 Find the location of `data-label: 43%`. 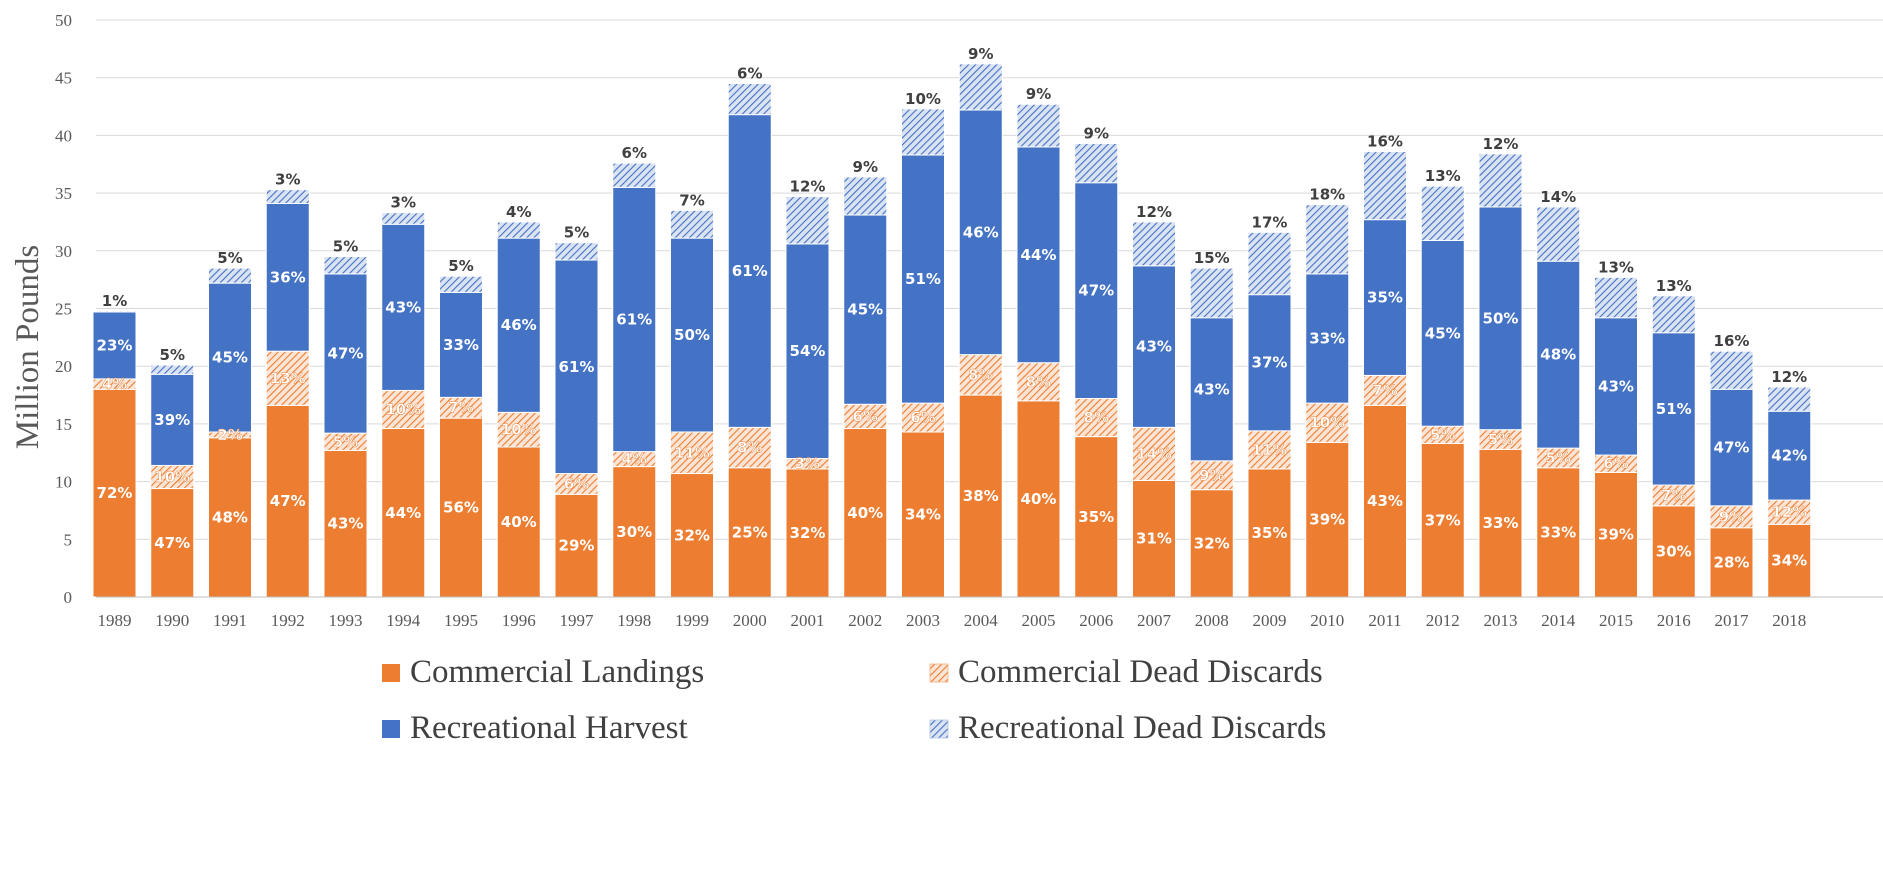

data-label: 43% is located at coordinates (1212, 389).